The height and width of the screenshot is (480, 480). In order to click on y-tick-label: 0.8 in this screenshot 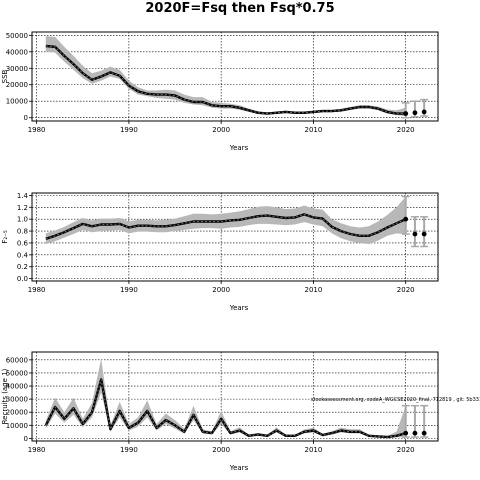, I will do `click(22, 232)`.